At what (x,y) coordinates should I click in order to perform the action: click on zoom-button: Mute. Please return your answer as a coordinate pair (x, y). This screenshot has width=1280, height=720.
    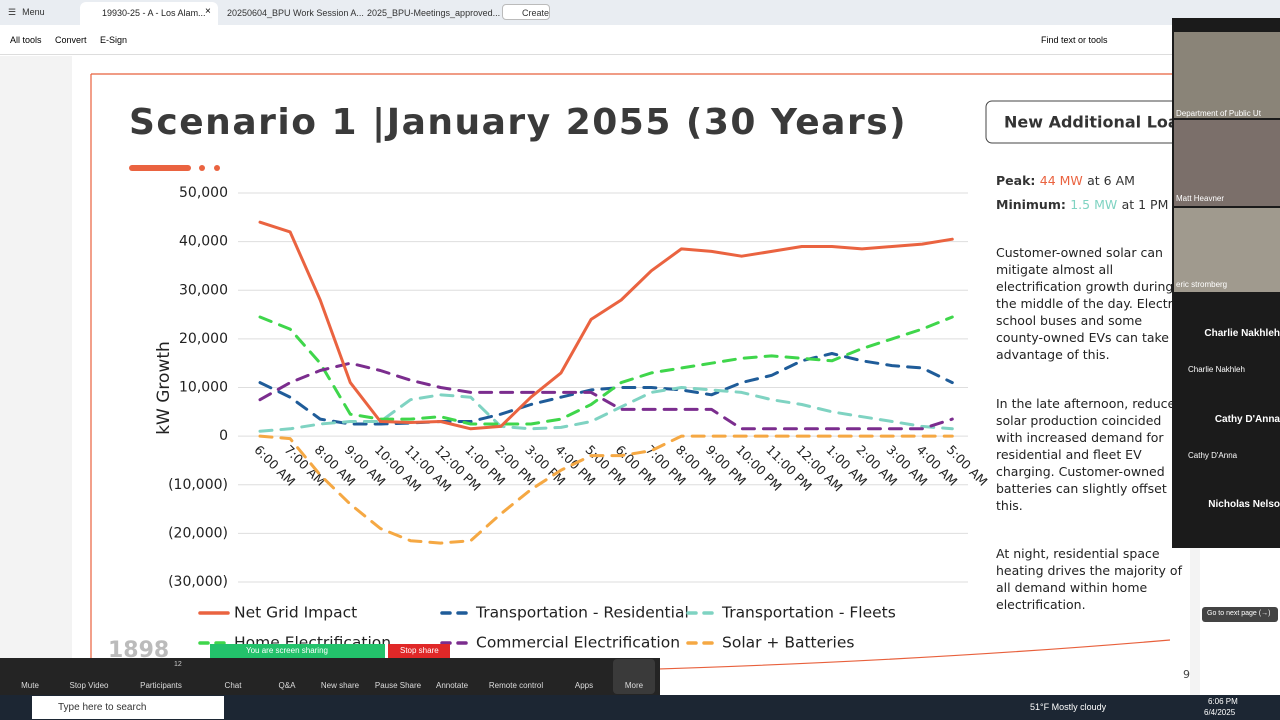
    Looking at the image, I should click on (30, 685).